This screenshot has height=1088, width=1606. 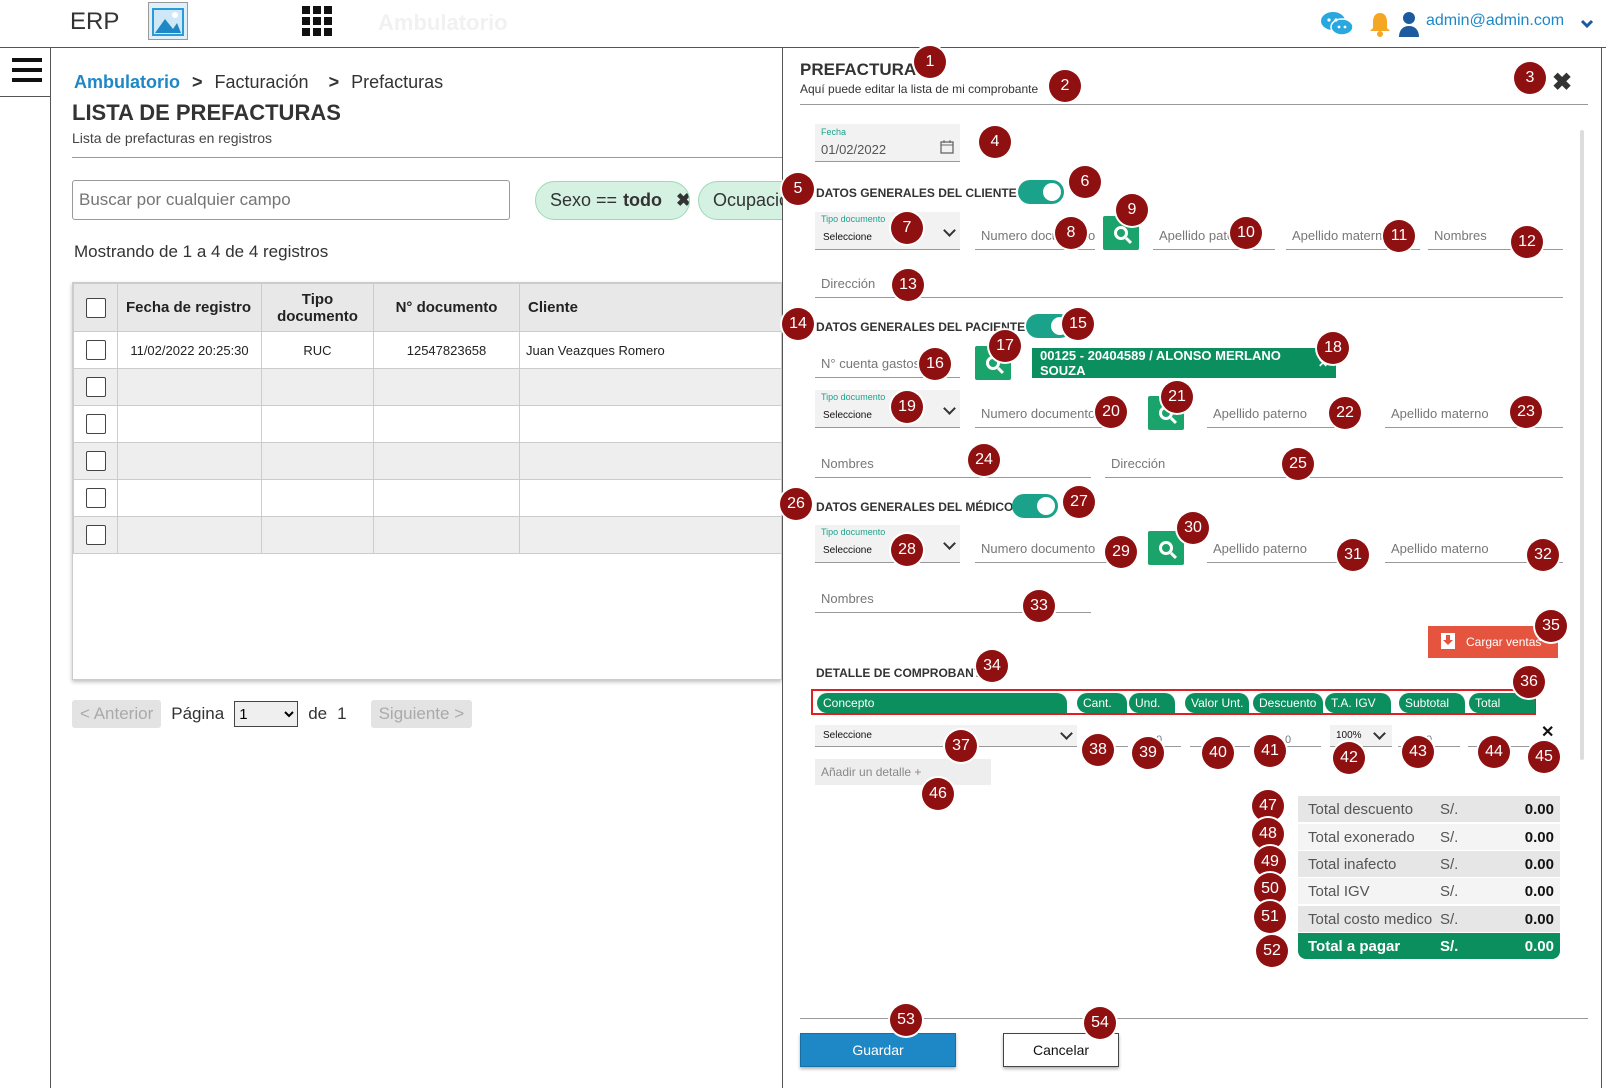 I want to click on annotation-badge: 10, so click(x=1246, y=233).